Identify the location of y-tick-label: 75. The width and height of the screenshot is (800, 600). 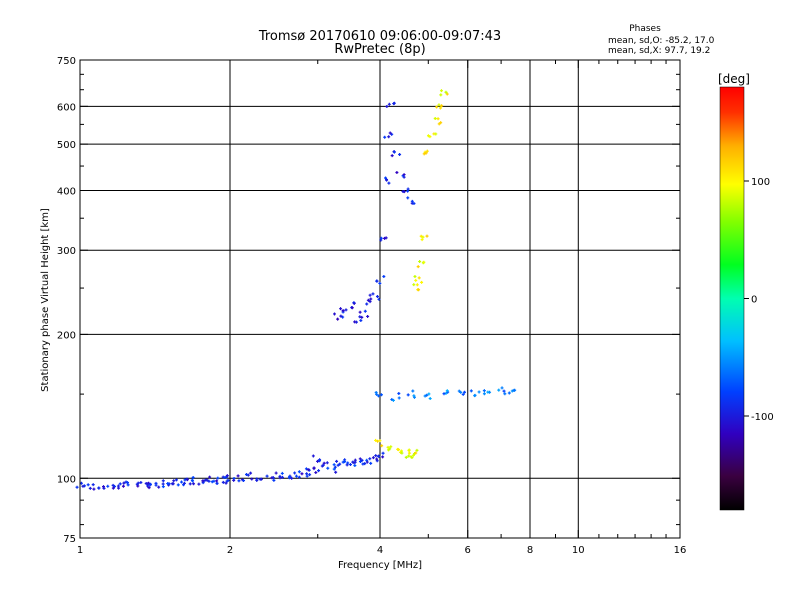
(69, 539).